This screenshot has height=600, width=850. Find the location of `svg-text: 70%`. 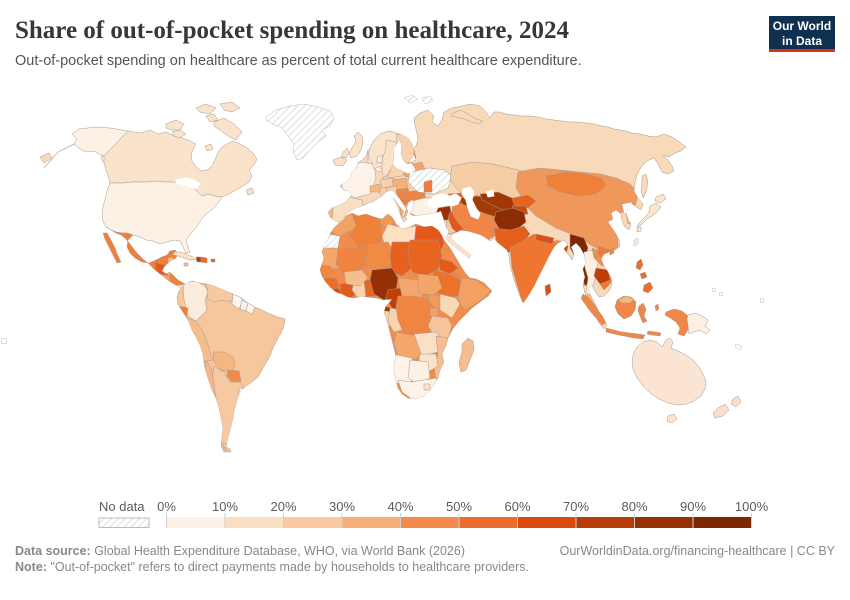

svg-text: 70% is located at coordinates (576, 506).